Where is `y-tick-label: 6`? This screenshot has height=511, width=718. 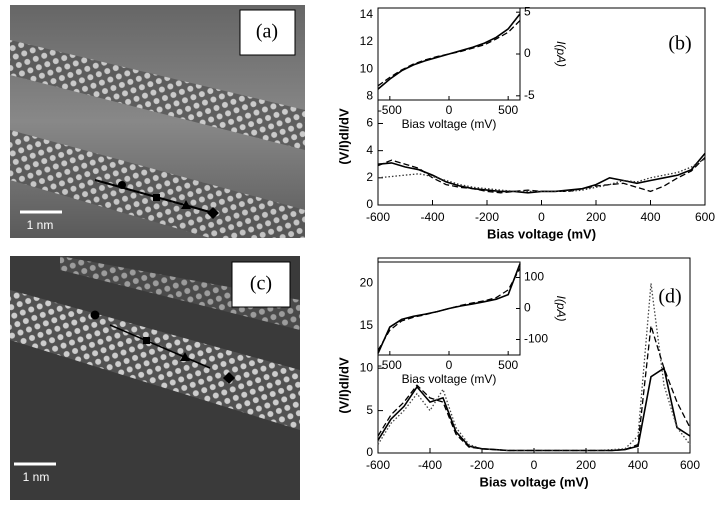 y-tick-label: 6 is located at coordinates (369, 123).